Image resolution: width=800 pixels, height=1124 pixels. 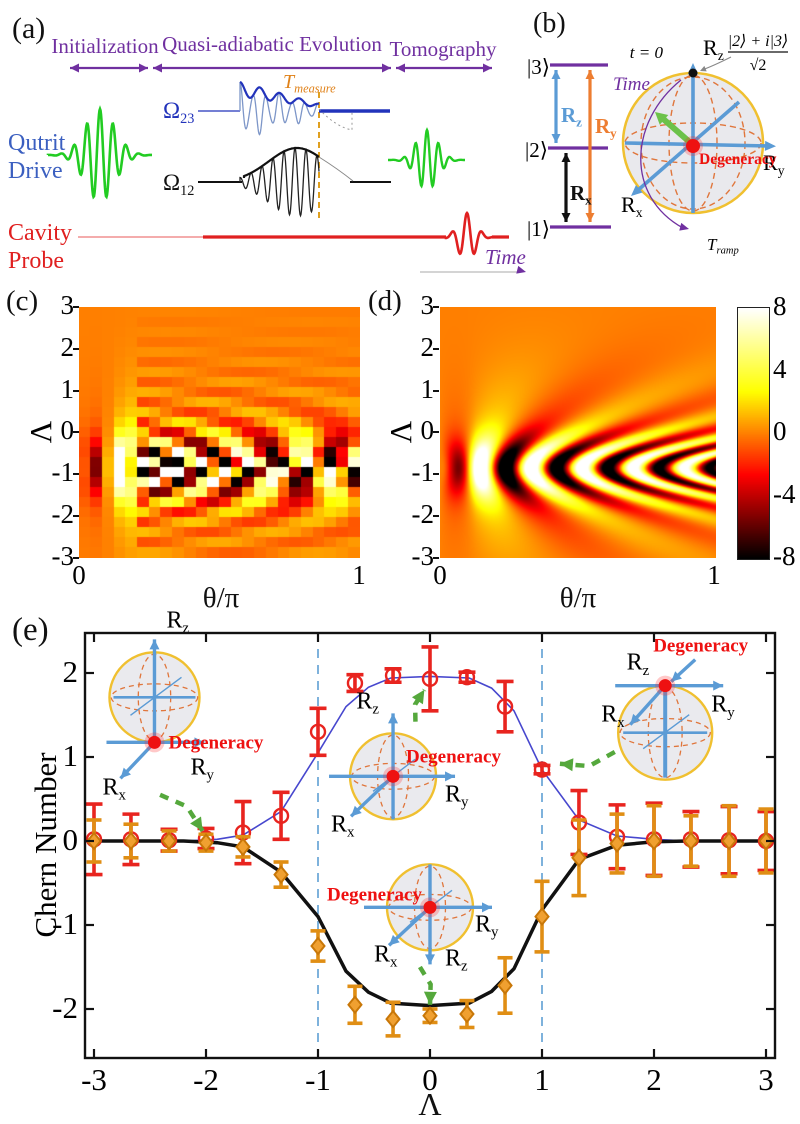 I want to click on svg-text: |2⟩ + i|3⟩, so click(x=758, y=41).